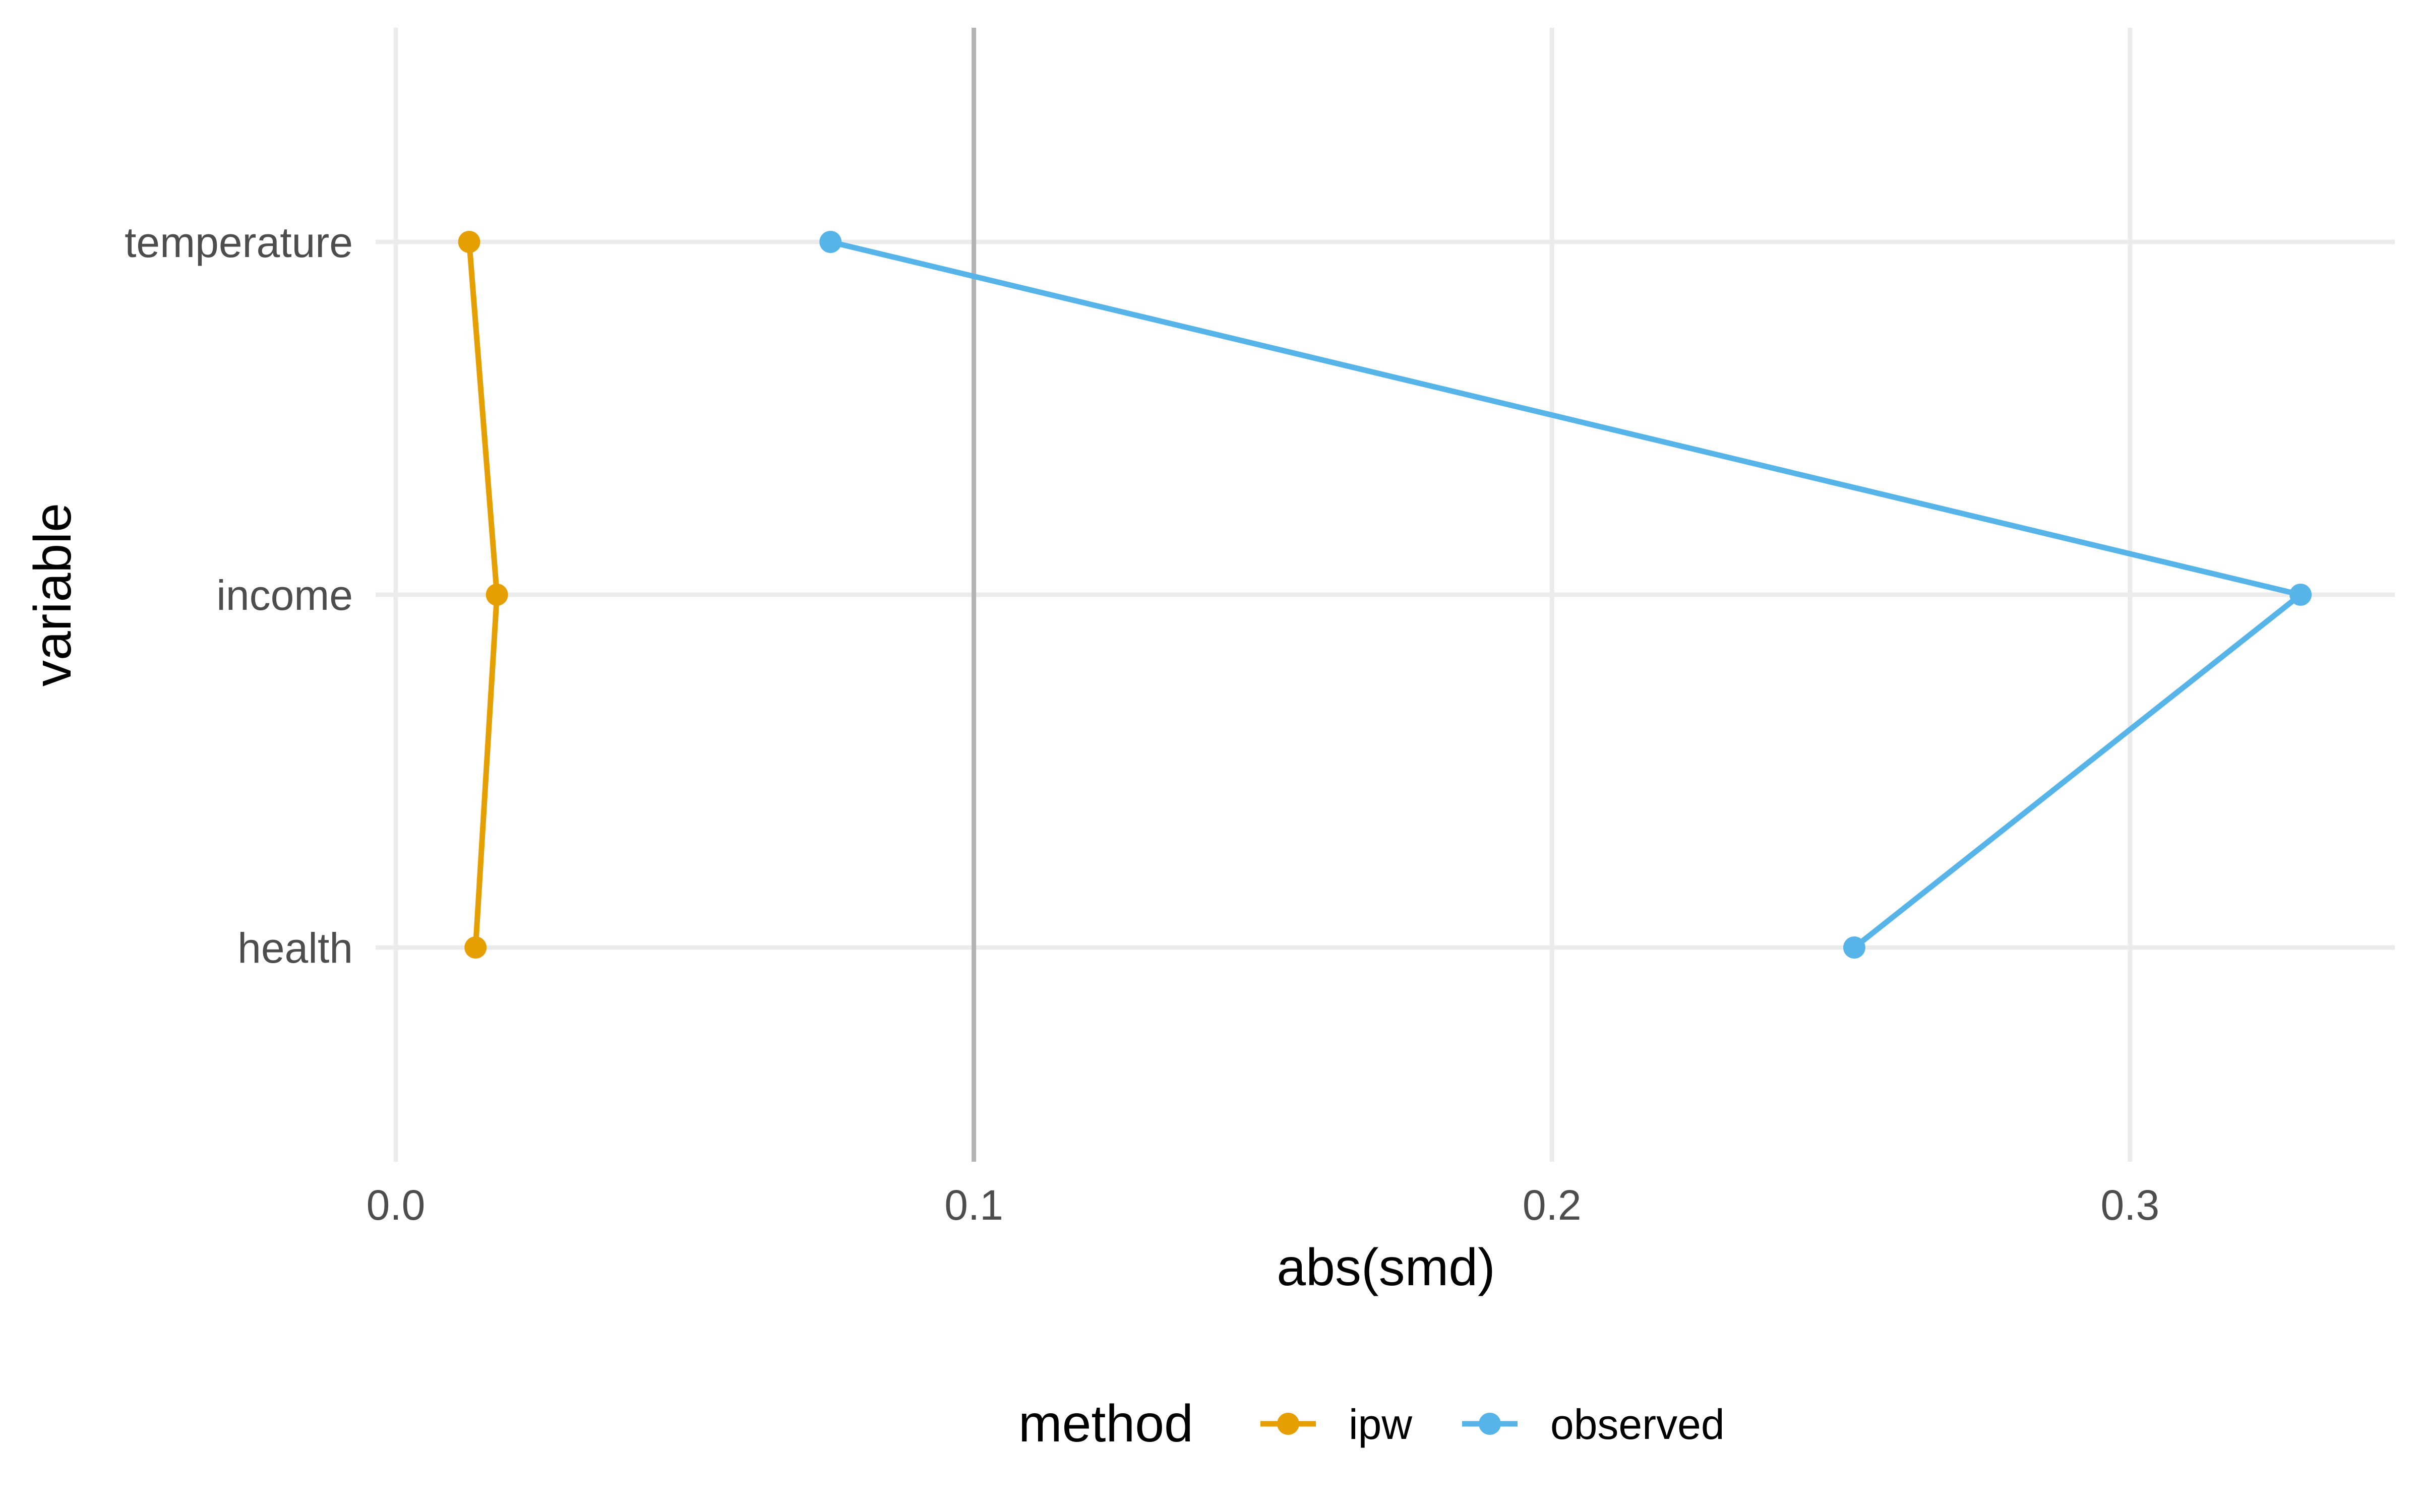 This screenshot has width=2420, height=1512. I want to click on x-tick-labels: 0.0 0.1 0.2 0.3, so click(1263, 1205).